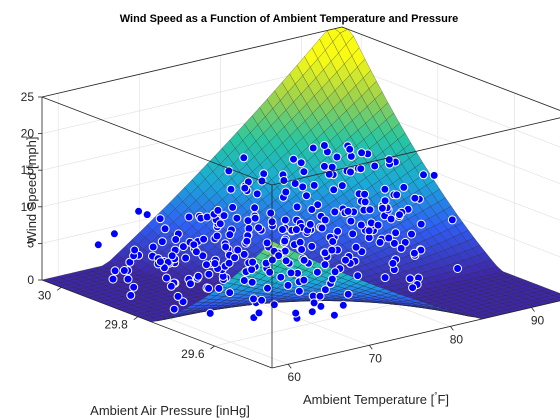  I want to click on x-axis-line, so click(415, 334).